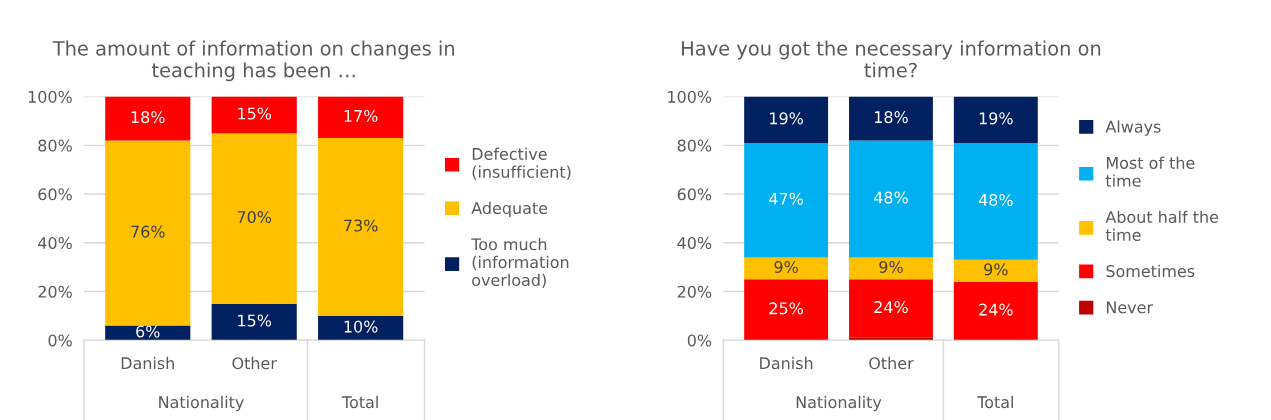 This screenshot has height=420, width=1271. Describe the element at coordinates (1129, 307) in the screenshot. I see `legend-label: Never` at that location.